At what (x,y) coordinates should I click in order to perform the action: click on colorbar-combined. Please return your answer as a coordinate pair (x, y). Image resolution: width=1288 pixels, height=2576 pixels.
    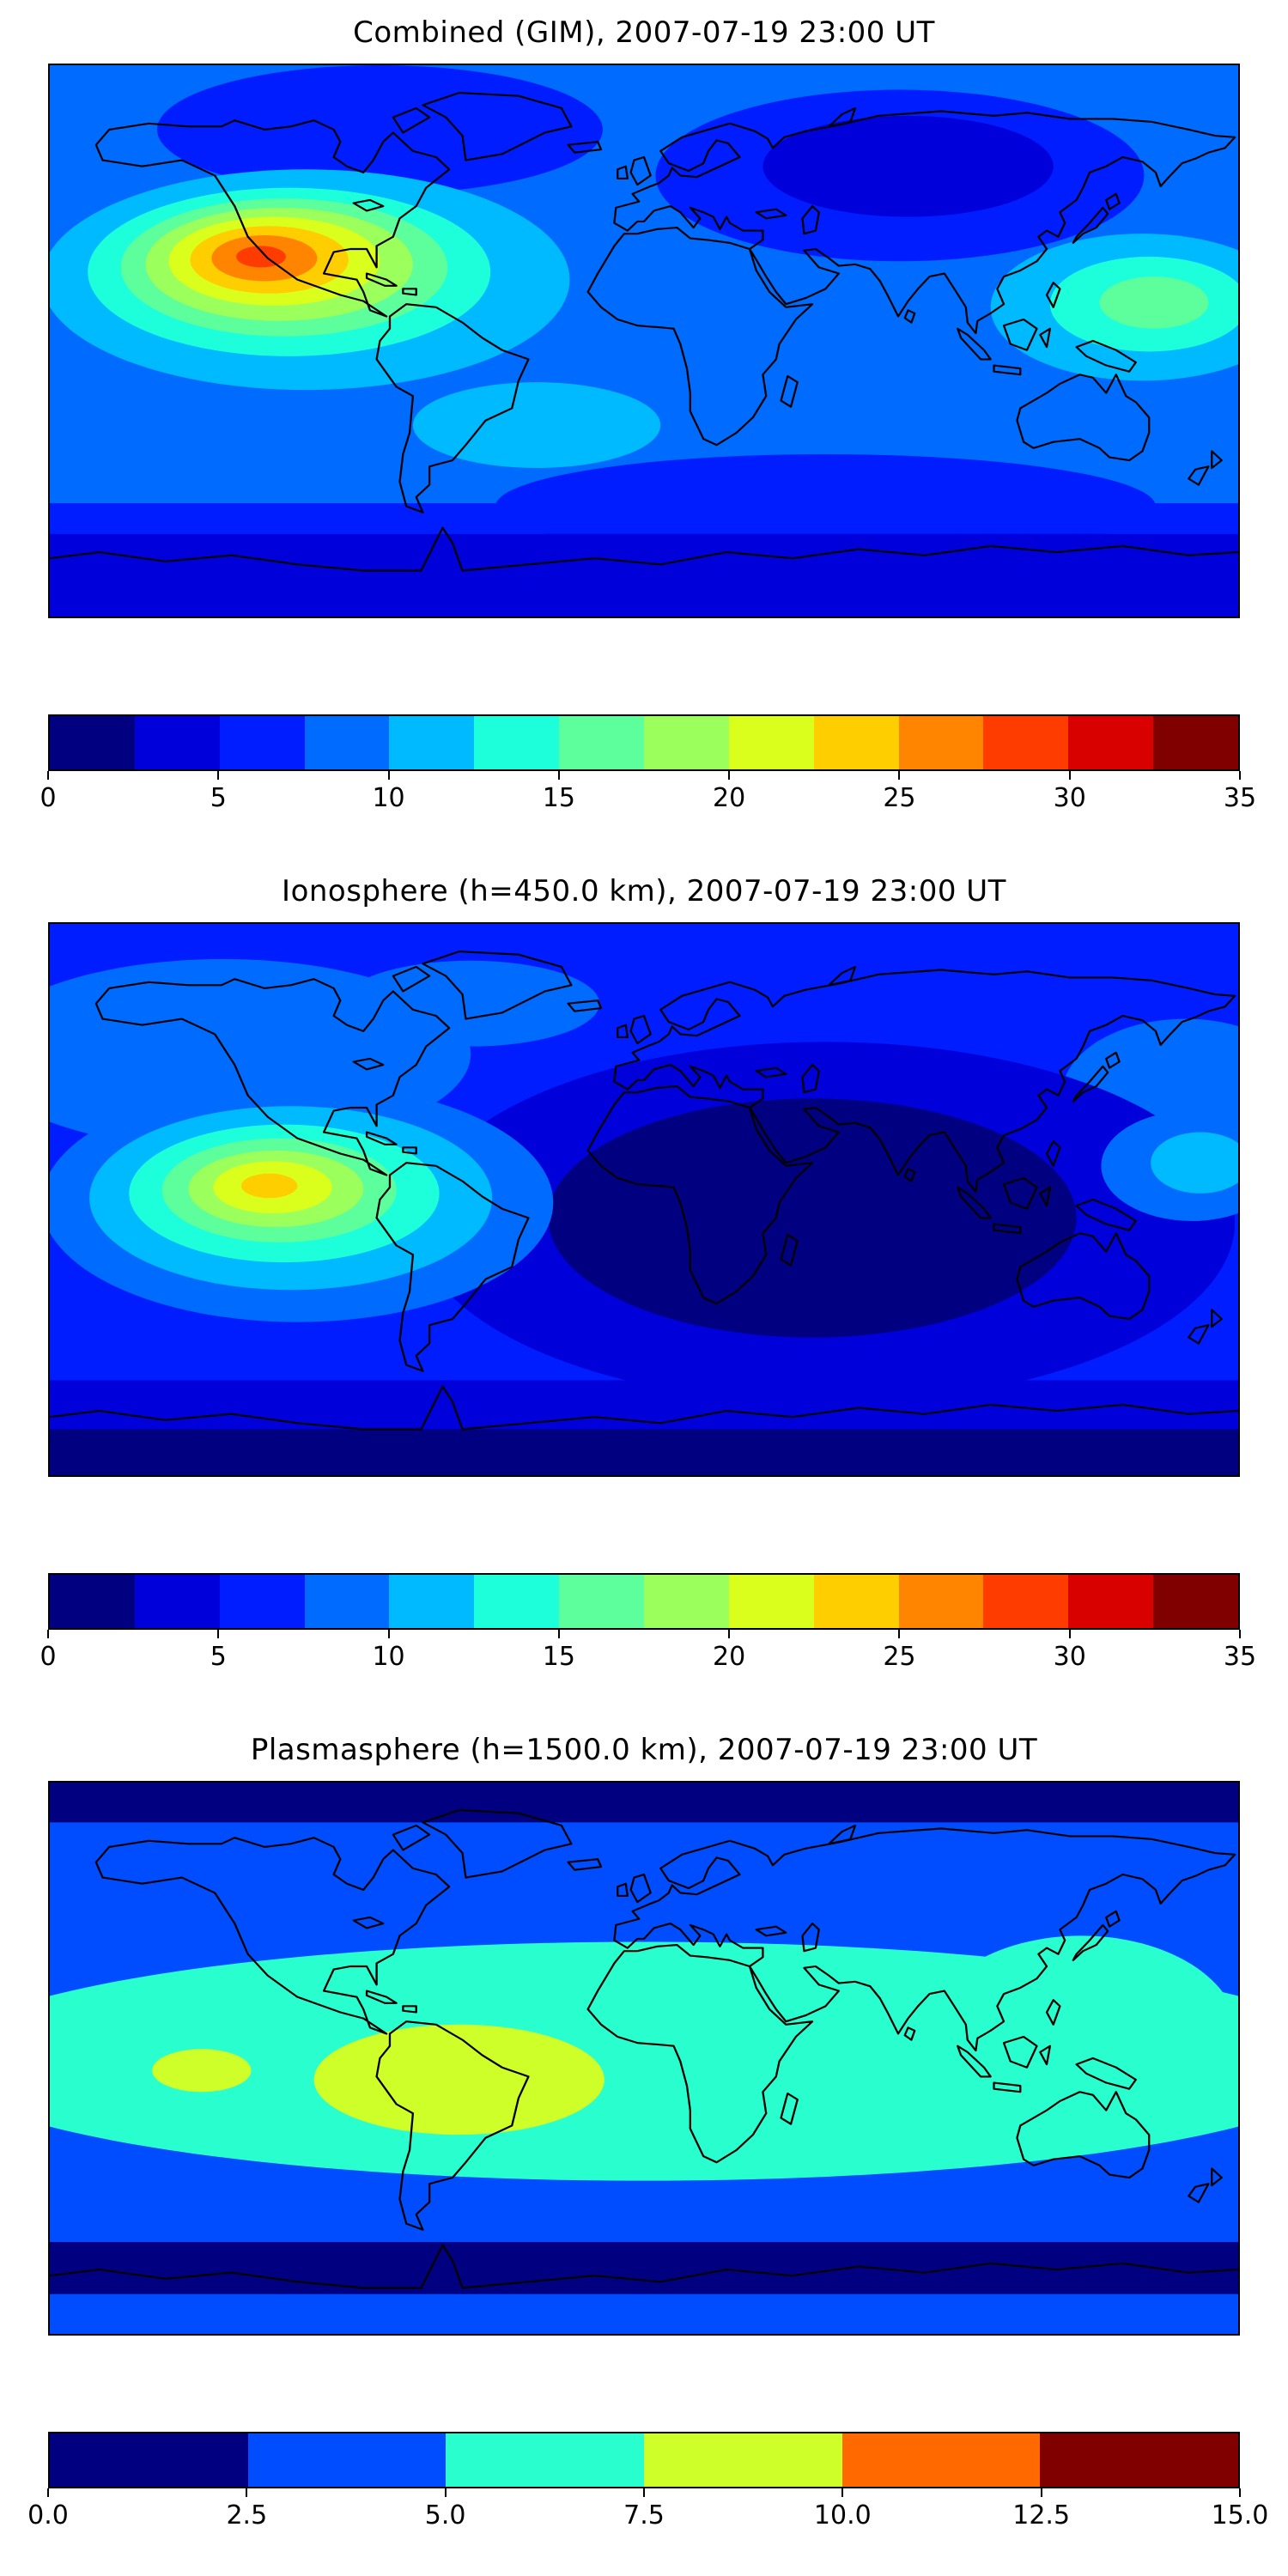
    Looking at the image, I should click on (644, 742).